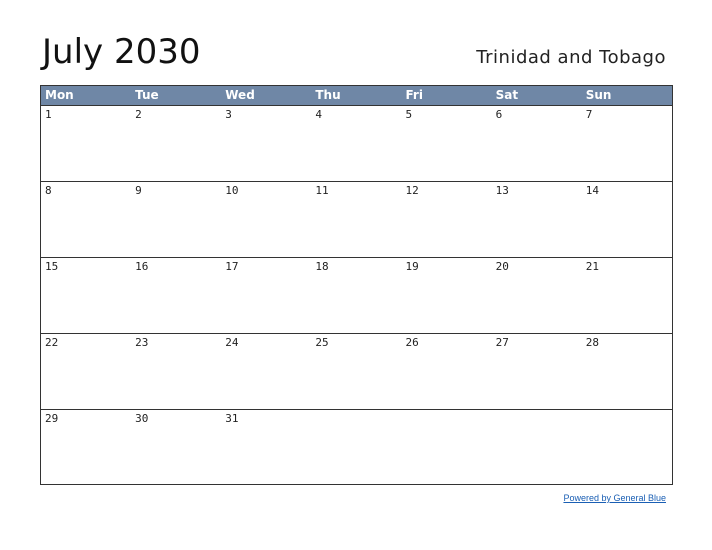  I want to click on day-cell: 9, so click(138, 190).